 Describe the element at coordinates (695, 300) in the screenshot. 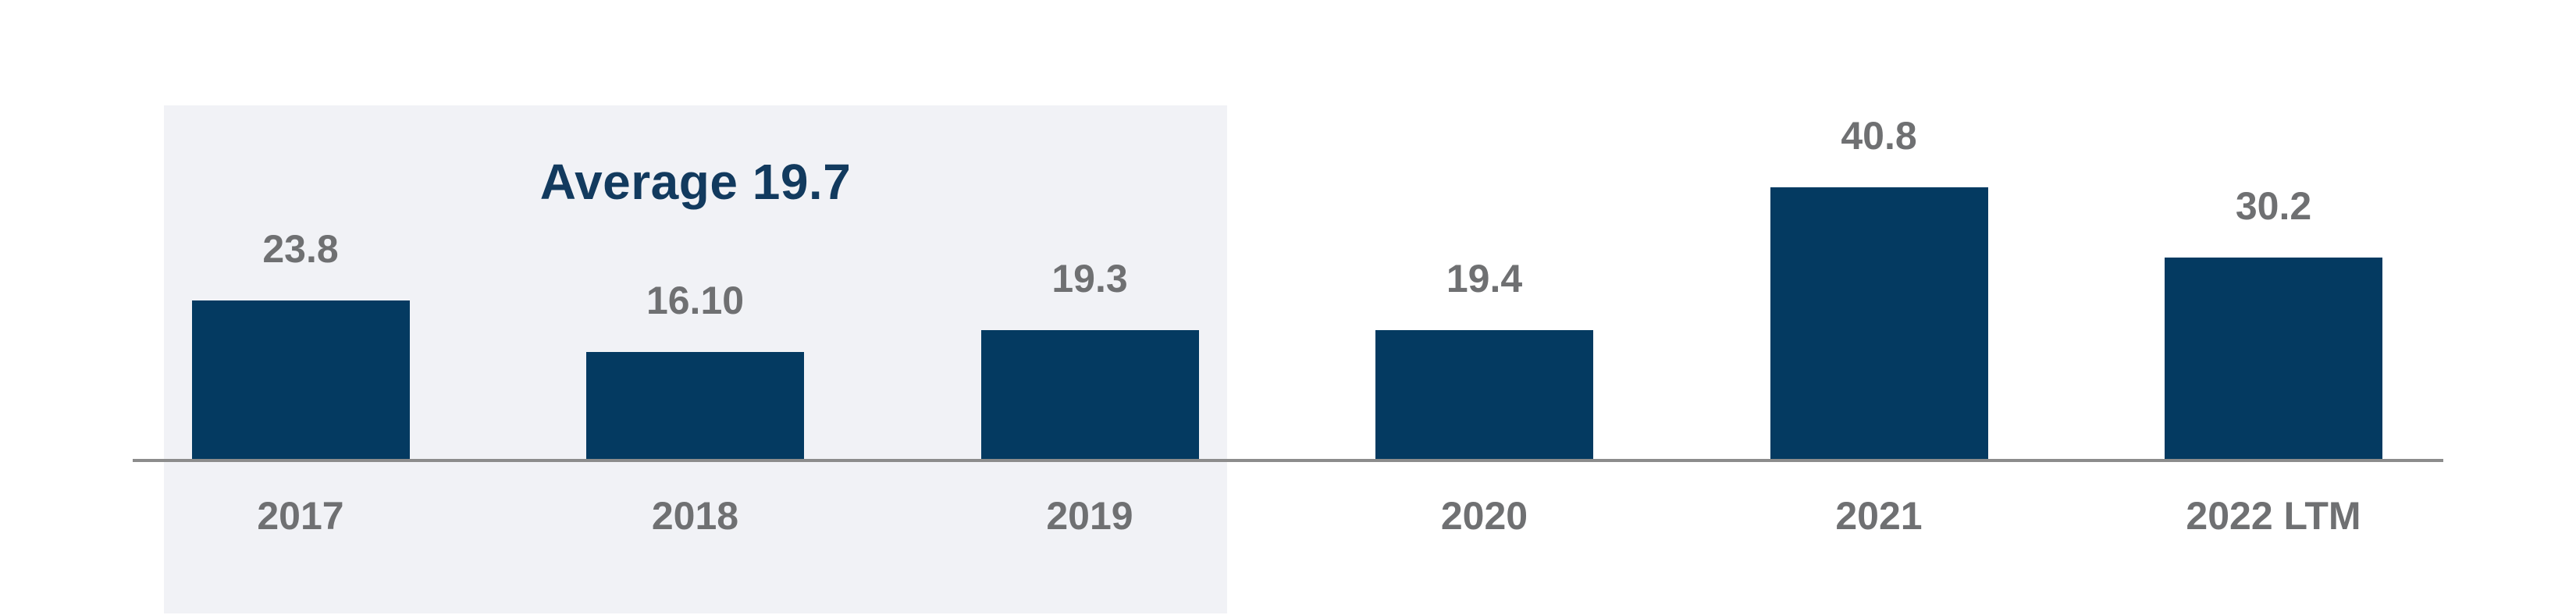

I see `bar-value-label: 16.10` at that location.